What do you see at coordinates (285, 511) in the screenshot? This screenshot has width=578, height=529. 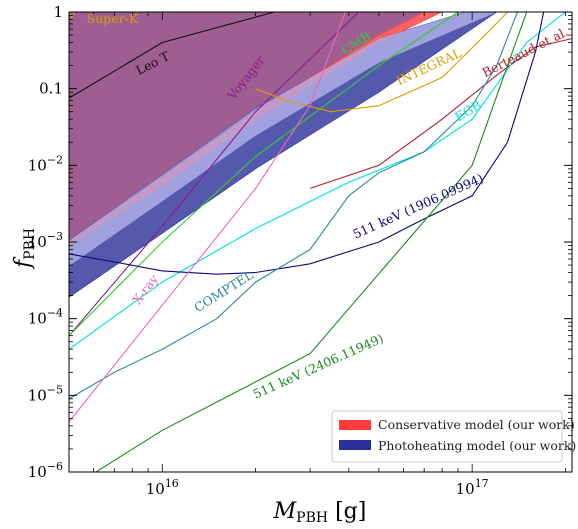 I see `xlabel-symbol: M` at bounding box center [285, 511].